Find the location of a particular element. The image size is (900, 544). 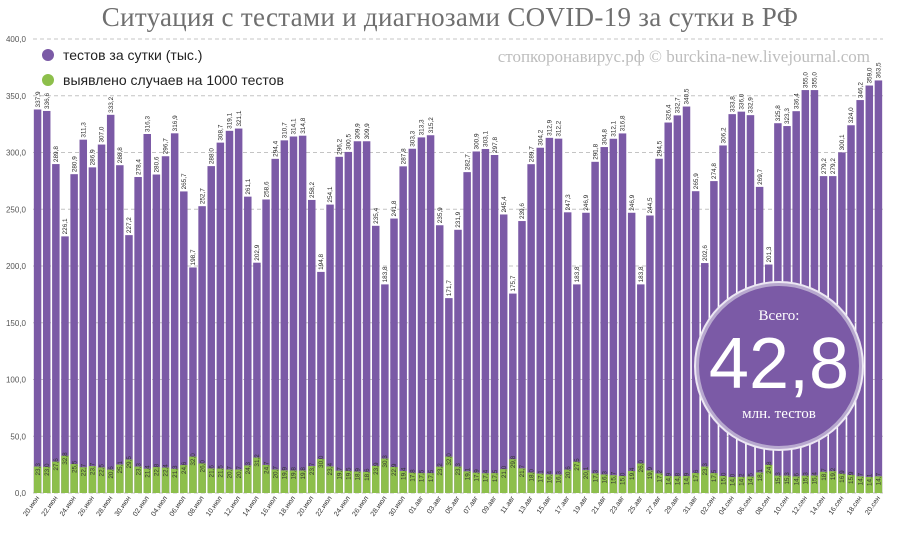

data-label-cases: 18,1 is located at coordinates (760, 475).